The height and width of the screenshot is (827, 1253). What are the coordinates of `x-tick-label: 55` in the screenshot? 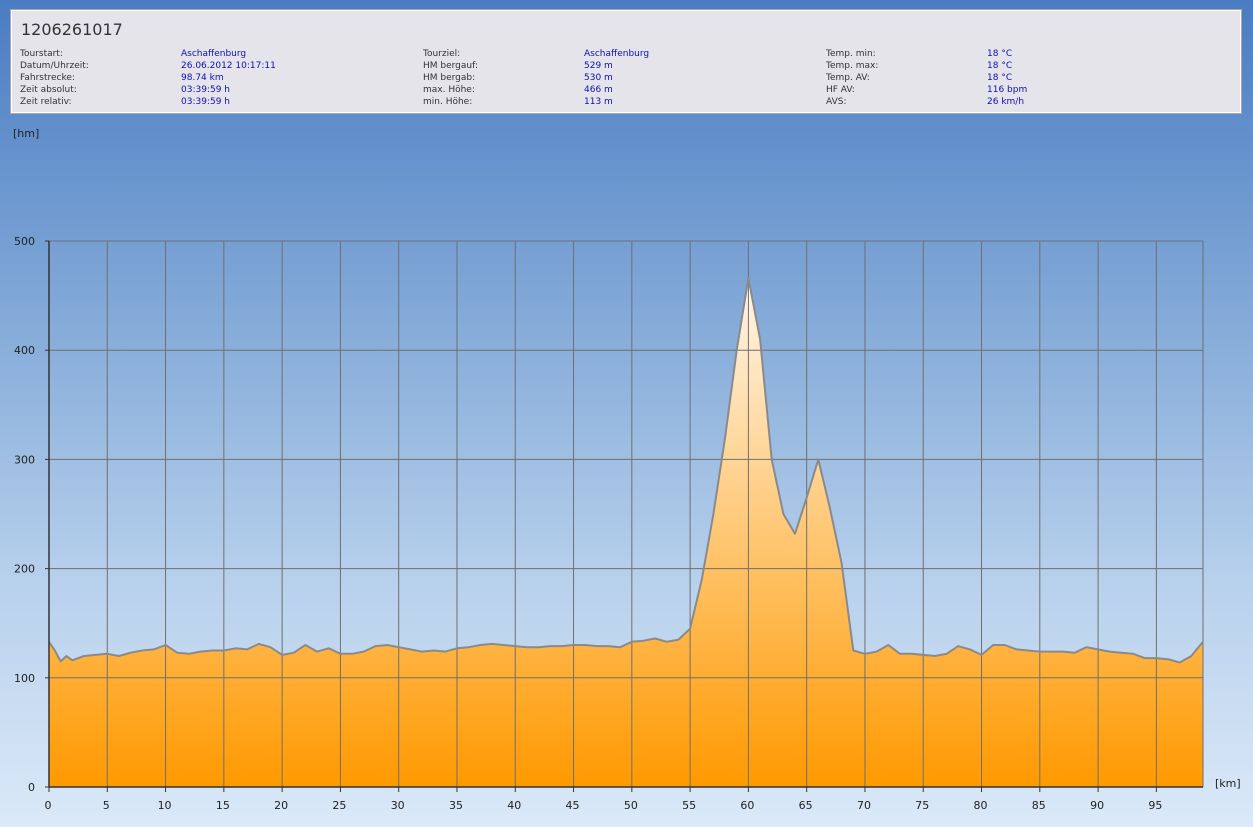 It's located at (689, 805).